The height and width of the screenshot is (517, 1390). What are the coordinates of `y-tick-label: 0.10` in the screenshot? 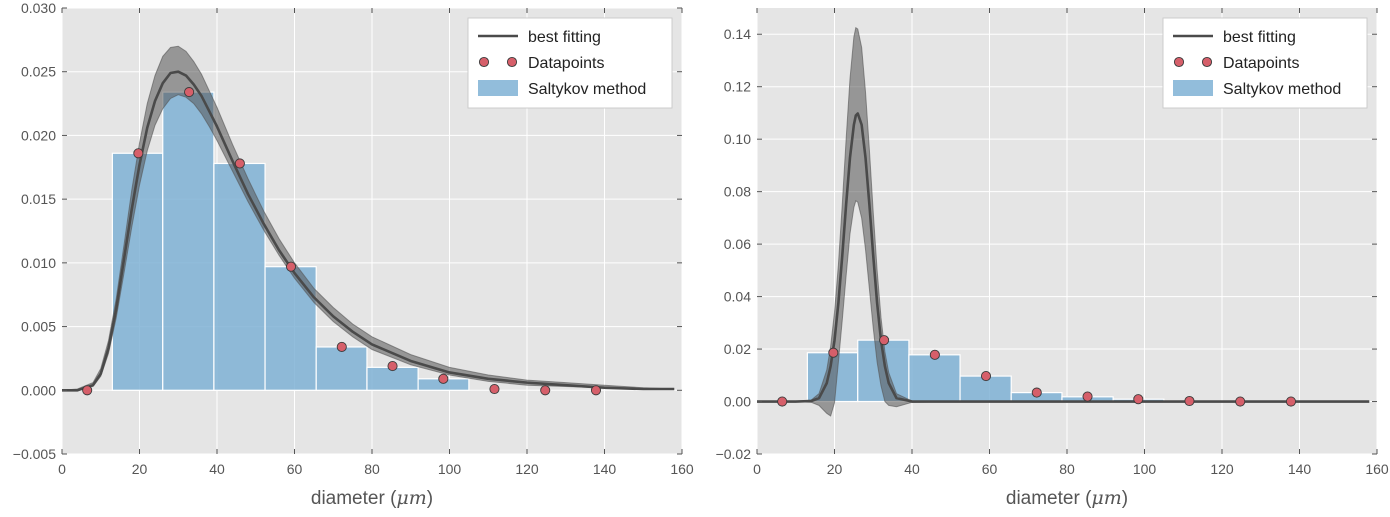 It's located at (737, 139).